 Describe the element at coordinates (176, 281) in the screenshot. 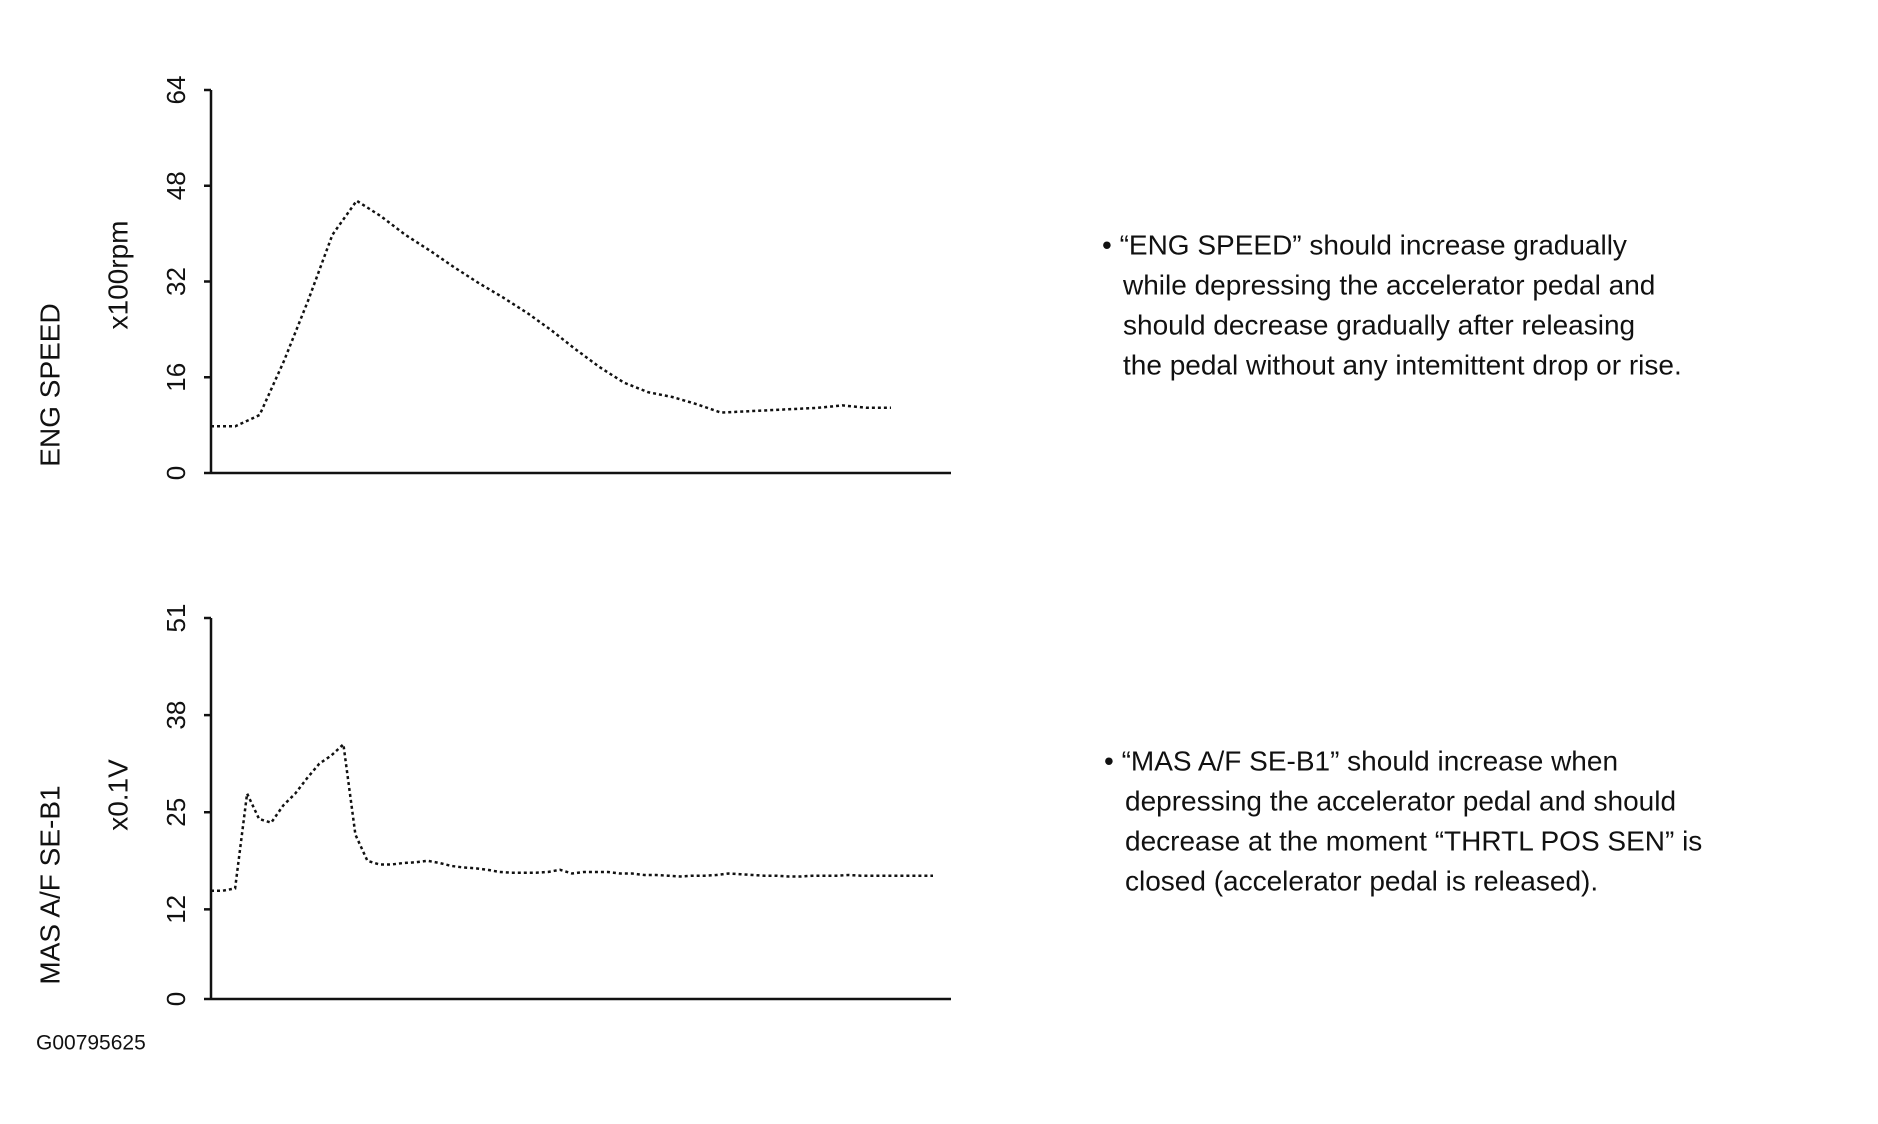

I see `y-tick-label: 32` at that location.